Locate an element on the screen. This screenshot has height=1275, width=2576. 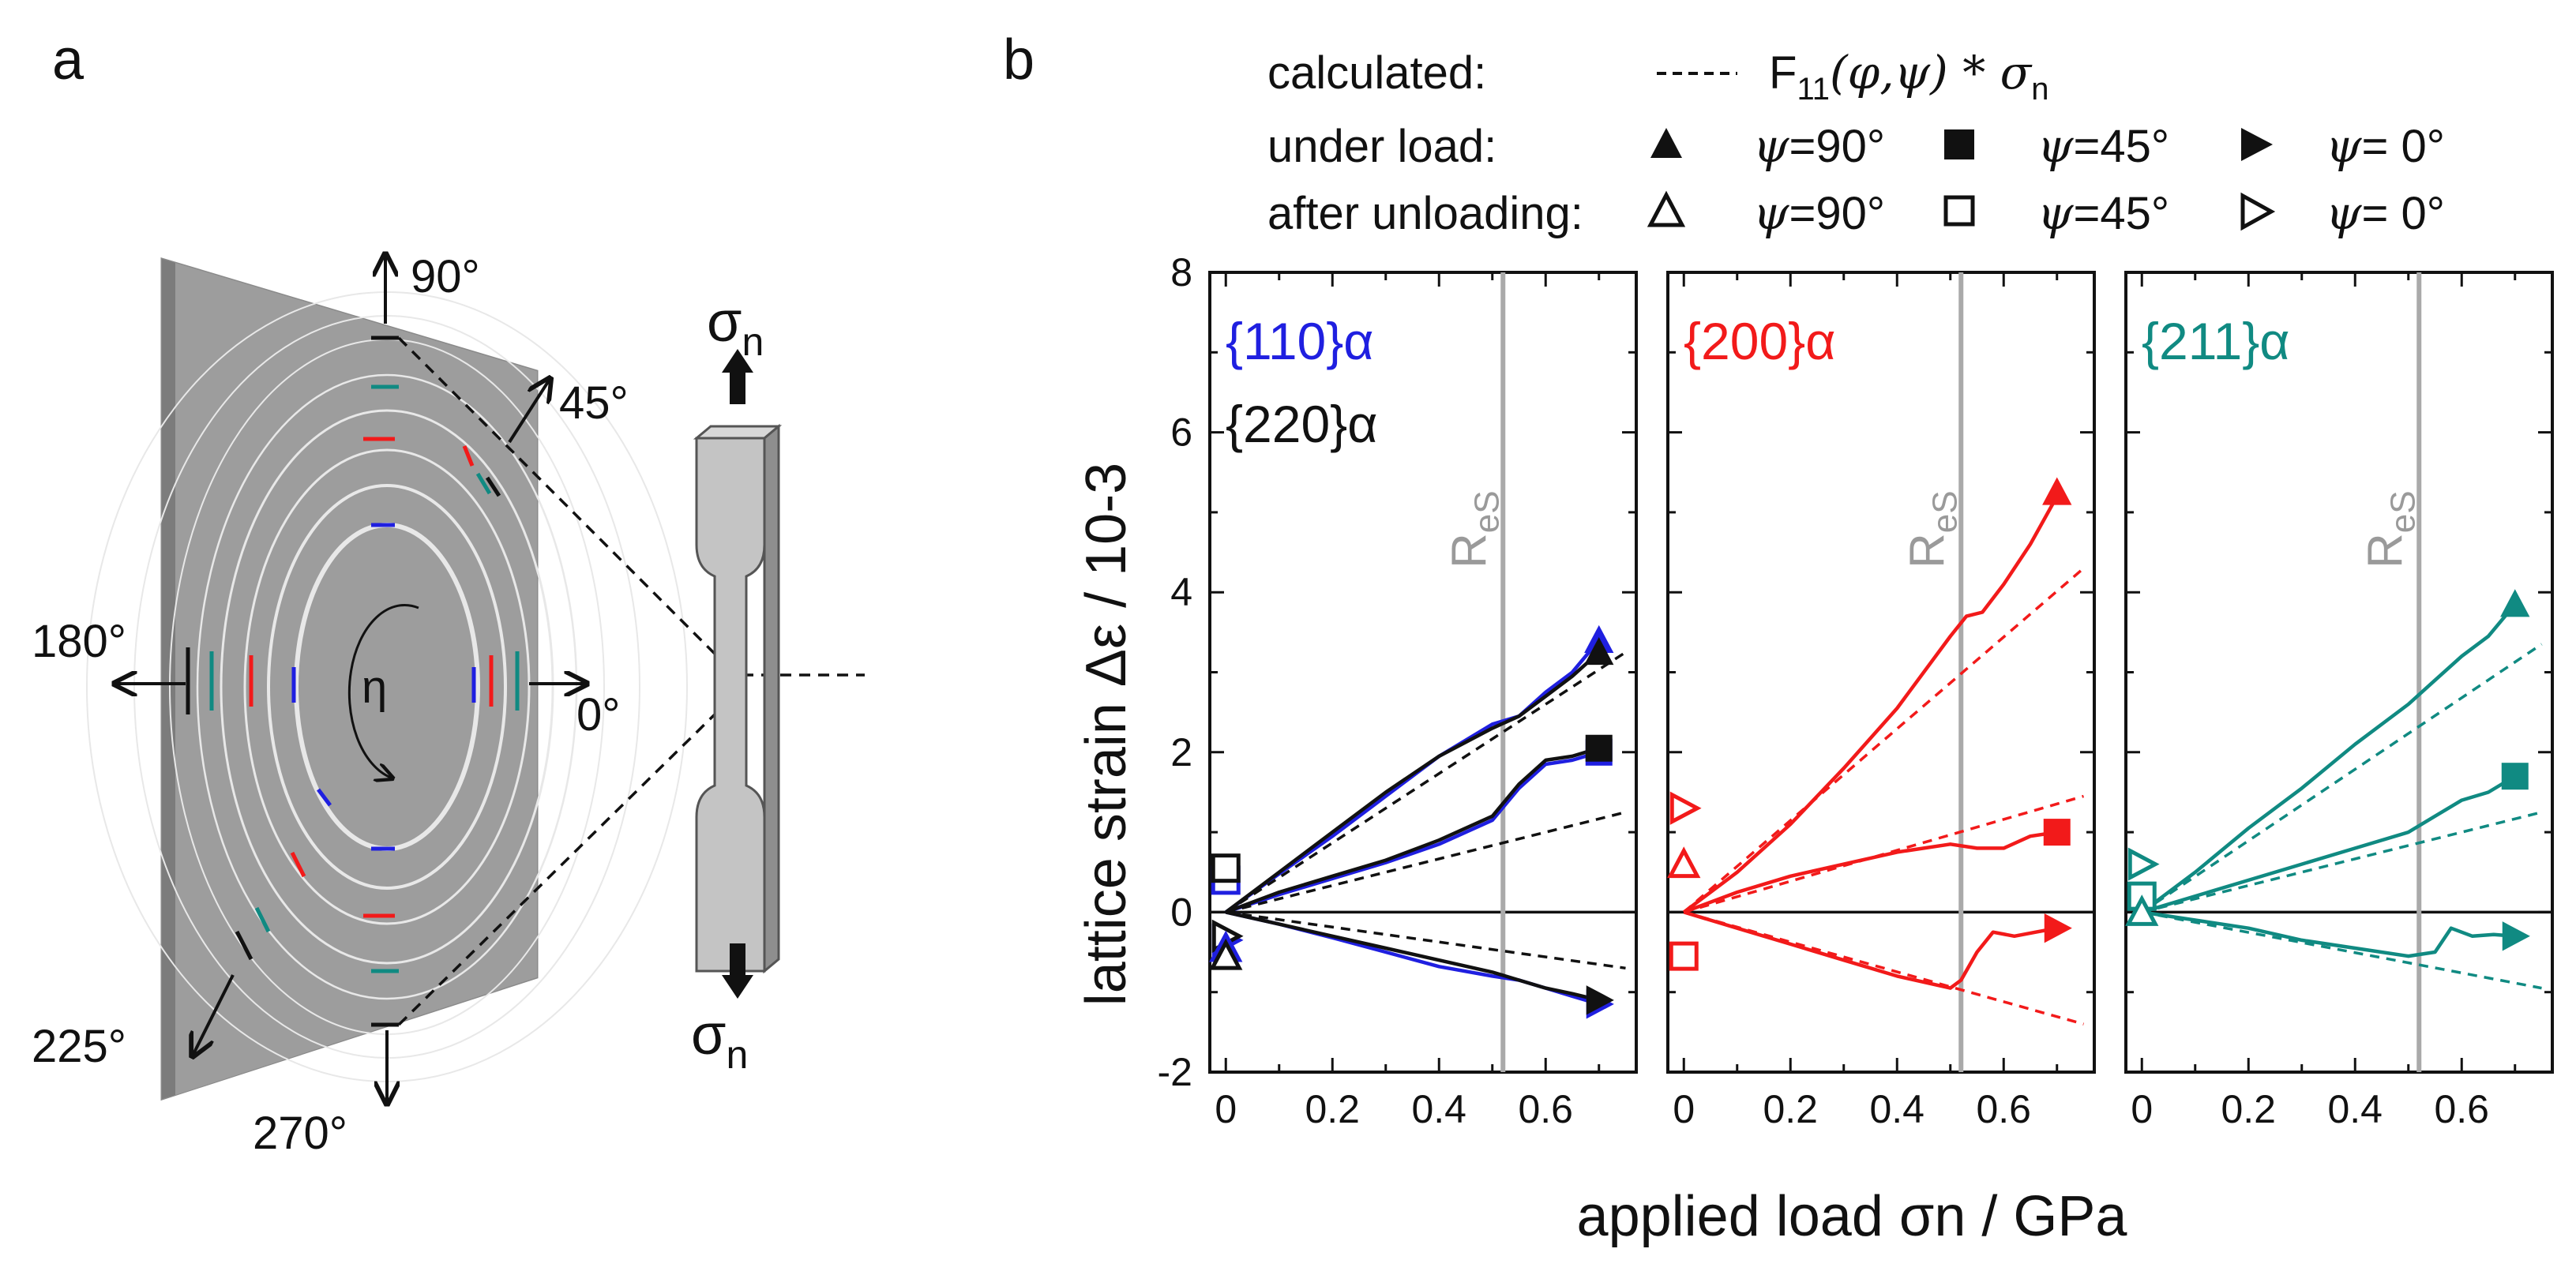
load-arrow-down is located at coordinates (737, 971).